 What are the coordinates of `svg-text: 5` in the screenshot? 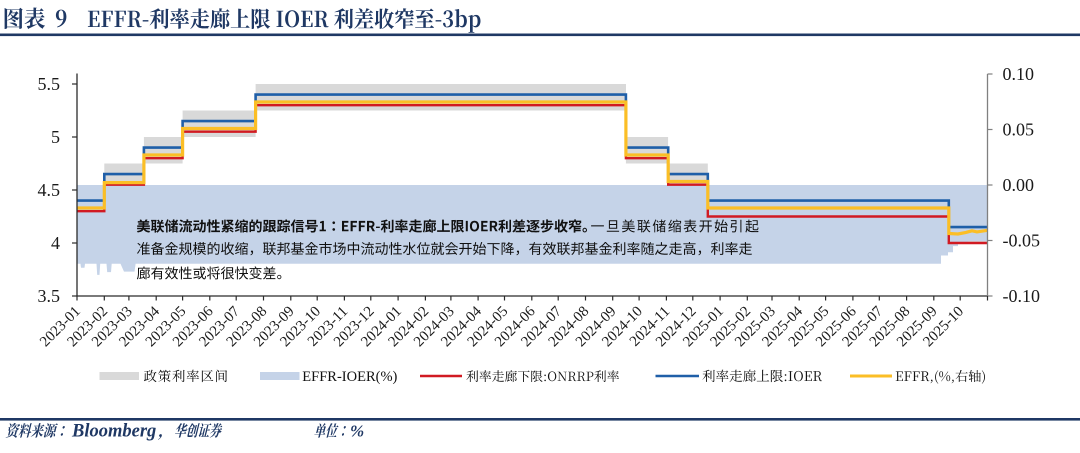 It's located at (55, 137).